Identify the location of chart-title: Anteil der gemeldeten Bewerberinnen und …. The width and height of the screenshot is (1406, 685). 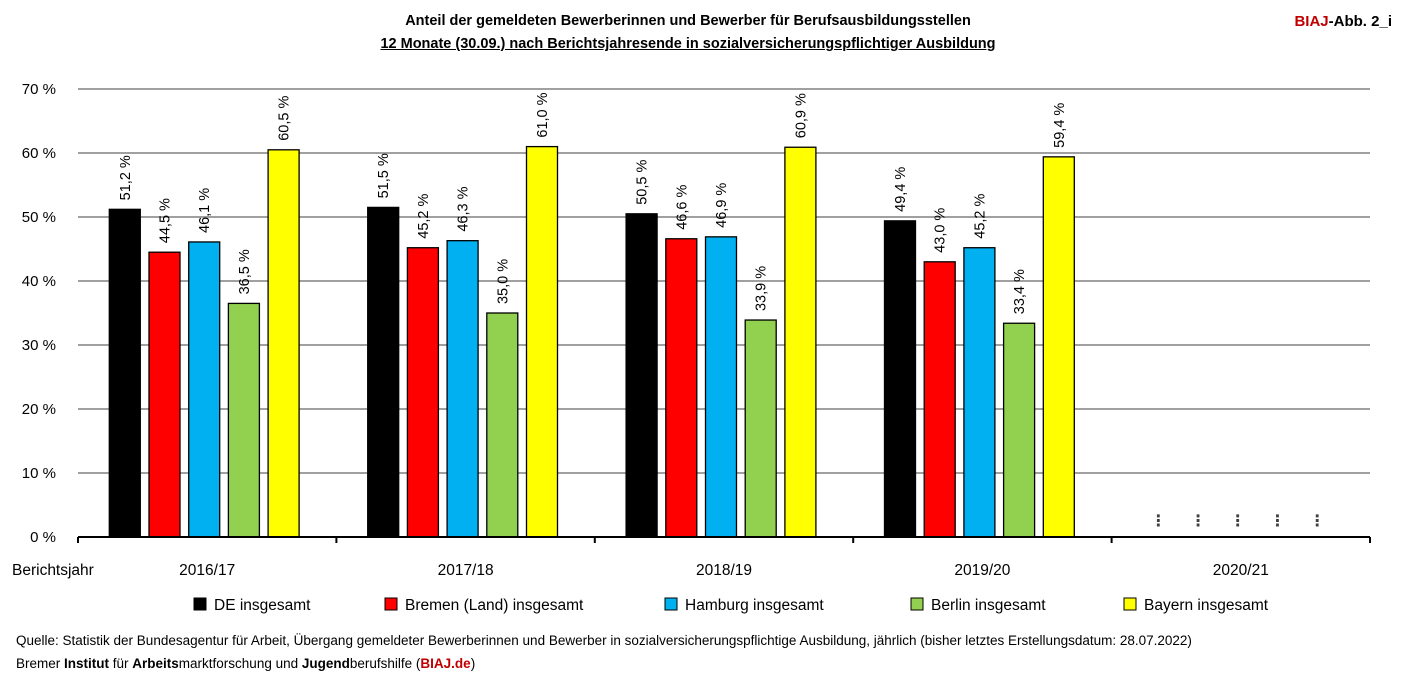
(688, 33).